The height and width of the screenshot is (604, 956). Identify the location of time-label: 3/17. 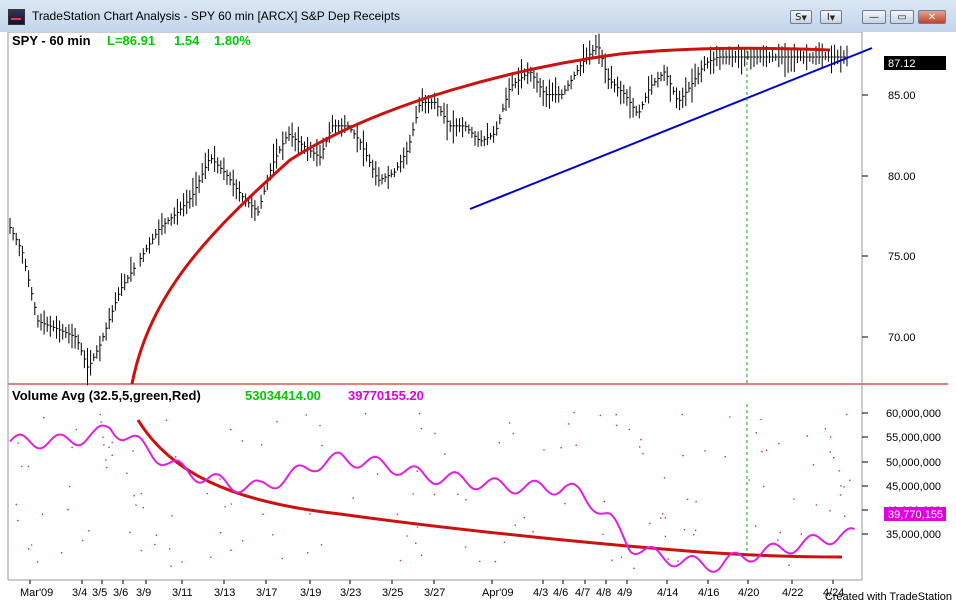
(266, 593).